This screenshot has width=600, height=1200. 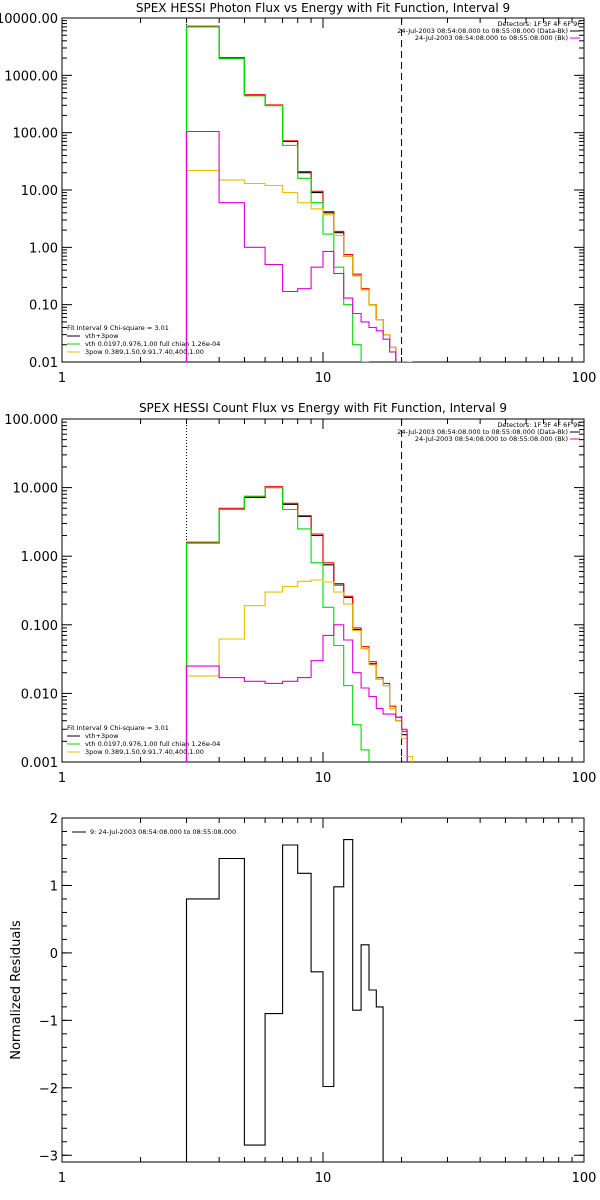 What do you see at coordinates (39, 557) in the screenshot?
I see `y-tick-label: 1.000` at bounding box center [39, 557].